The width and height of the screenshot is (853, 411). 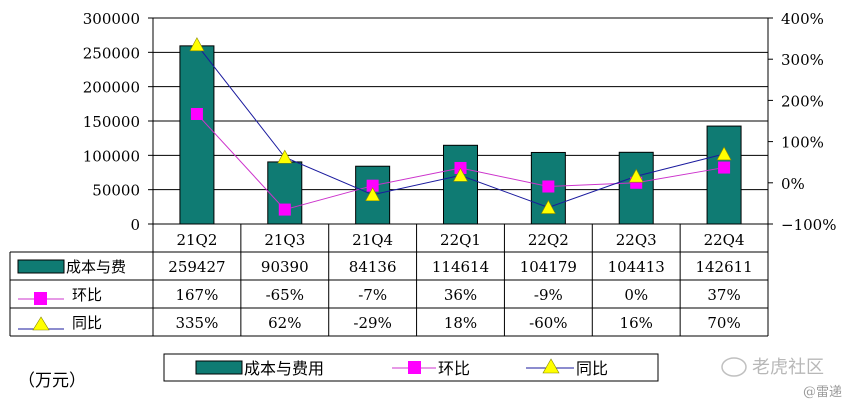 I want to click on table-cell: -9%, so click(x=548, y=295).